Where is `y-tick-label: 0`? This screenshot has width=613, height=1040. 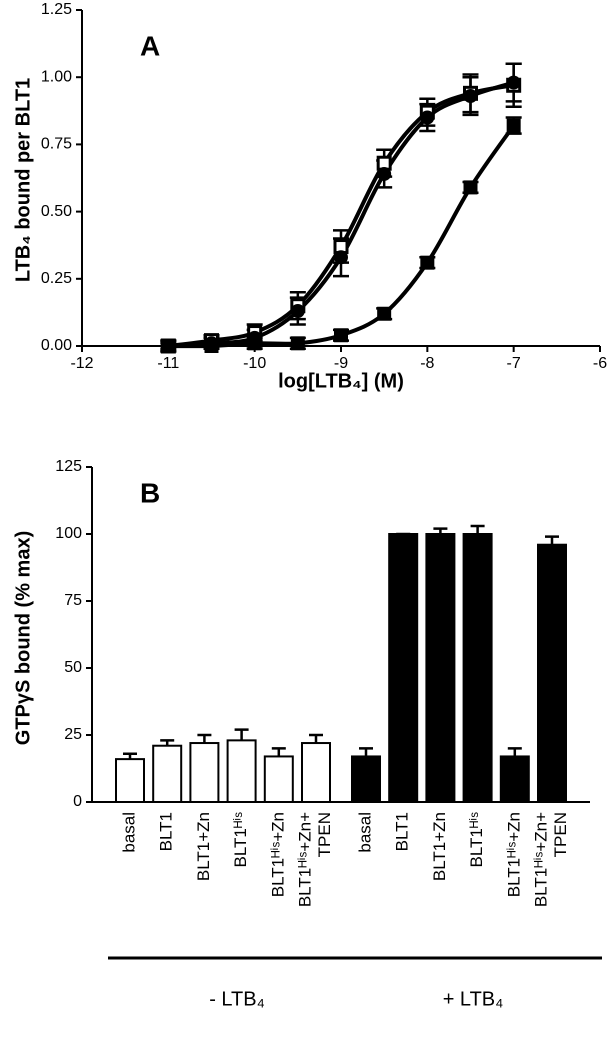
y-tick-label: 0 is located at coordinates (77, 801).